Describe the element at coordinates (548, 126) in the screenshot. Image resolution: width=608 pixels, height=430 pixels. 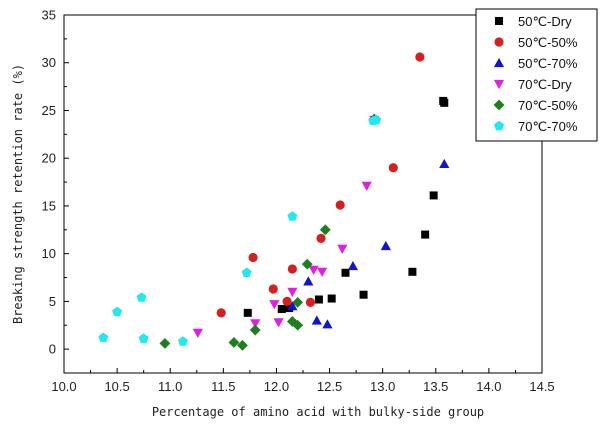
I see `legend-label: 70℃-70%` at that location.